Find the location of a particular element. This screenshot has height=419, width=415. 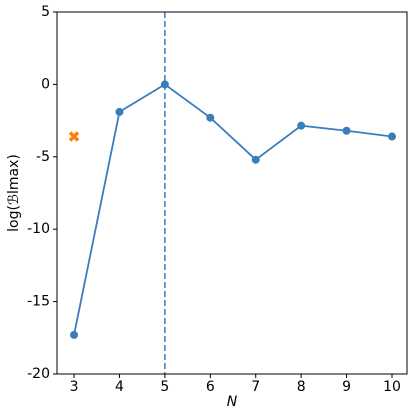

x-tick-label: 10 is located at coordinates (392, 387).